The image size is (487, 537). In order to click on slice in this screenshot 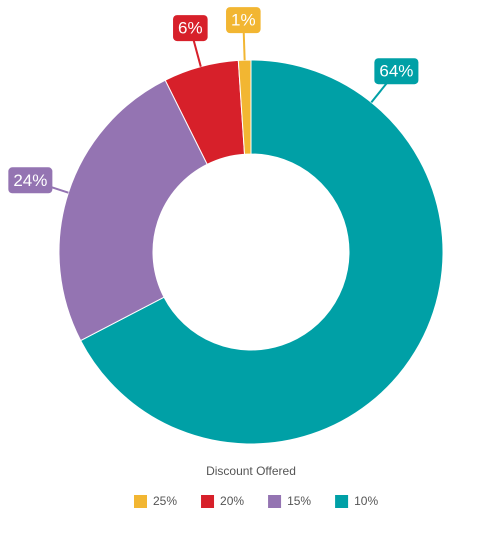, I will do `click(244, 107)`.